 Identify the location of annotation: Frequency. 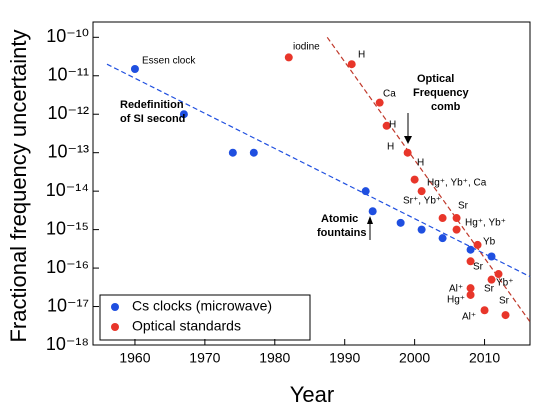
(441, 93).